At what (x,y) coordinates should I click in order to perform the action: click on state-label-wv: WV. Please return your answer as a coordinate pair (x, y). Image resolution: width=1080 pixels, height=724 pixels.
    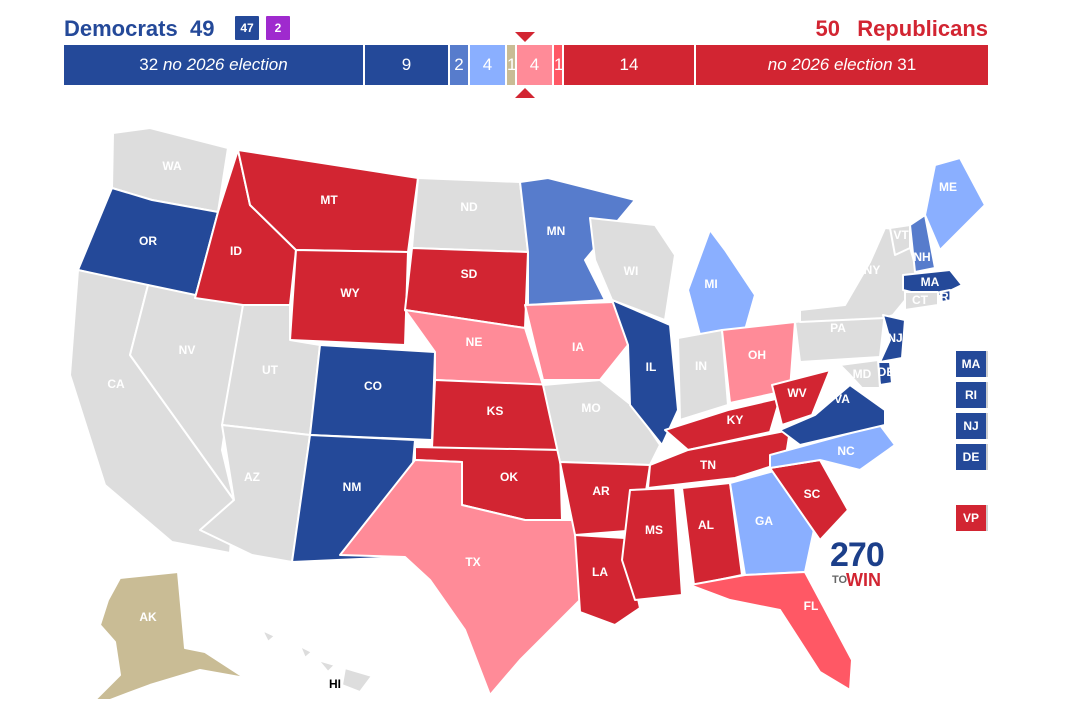
    Looking at the image, I should click on (796, 393).